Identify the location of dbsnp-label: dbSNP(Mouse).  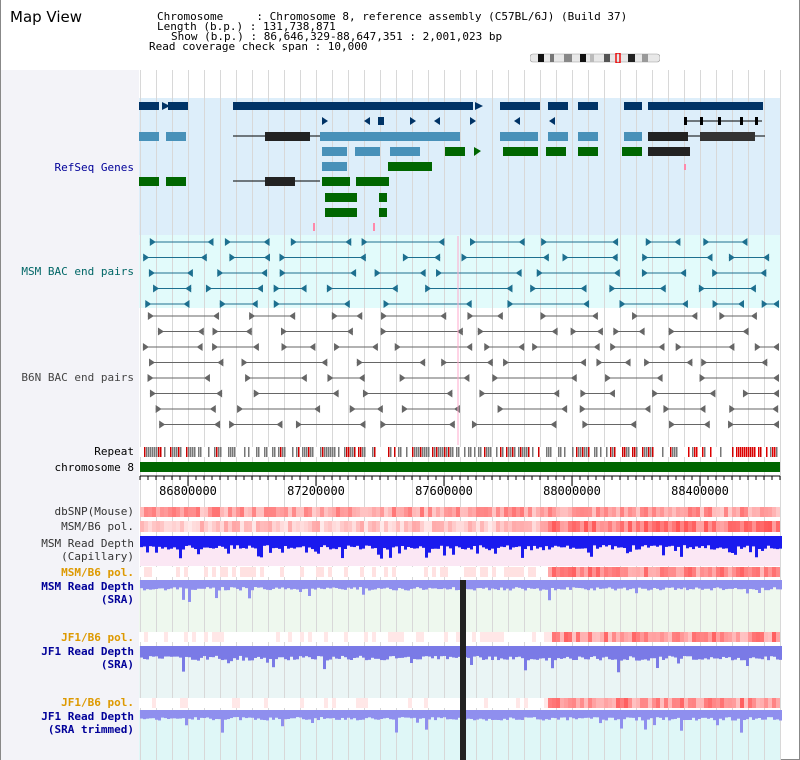
(94, 511).